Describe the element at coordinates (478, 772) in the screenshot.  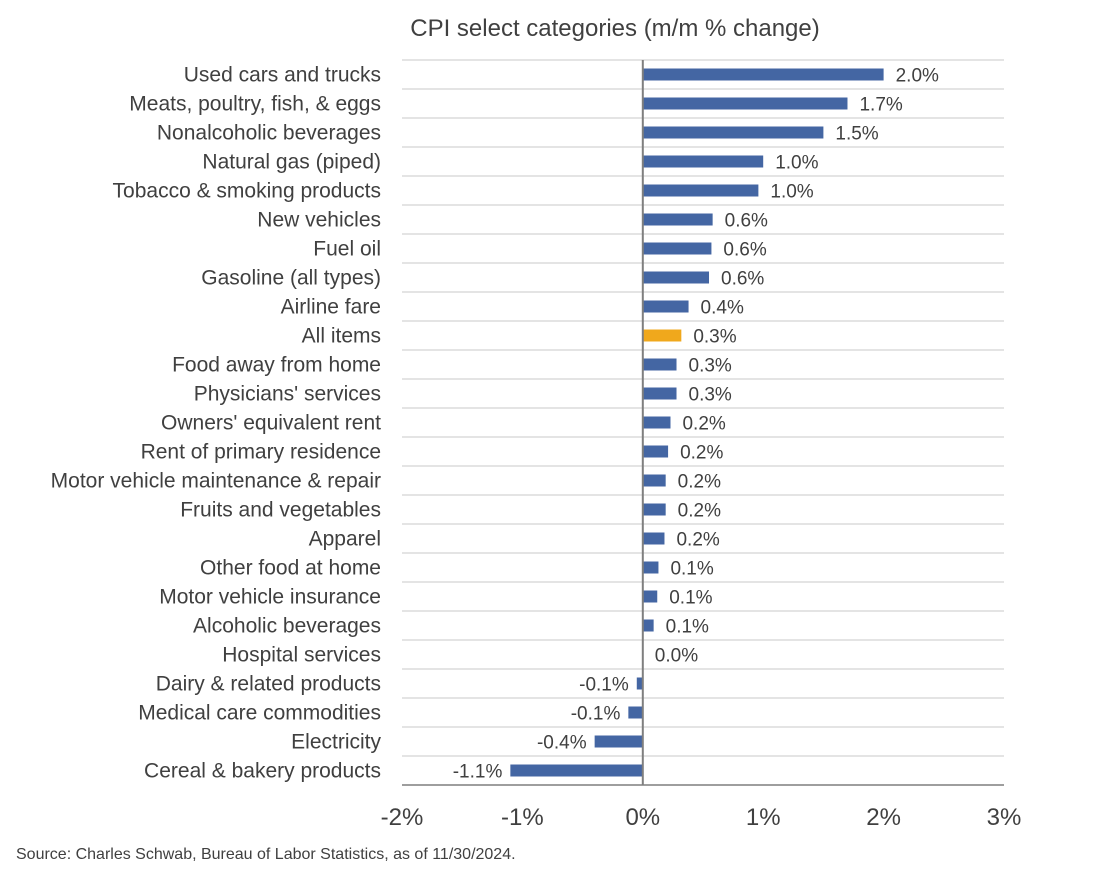
I see `data-label: -1.1%` at that location.